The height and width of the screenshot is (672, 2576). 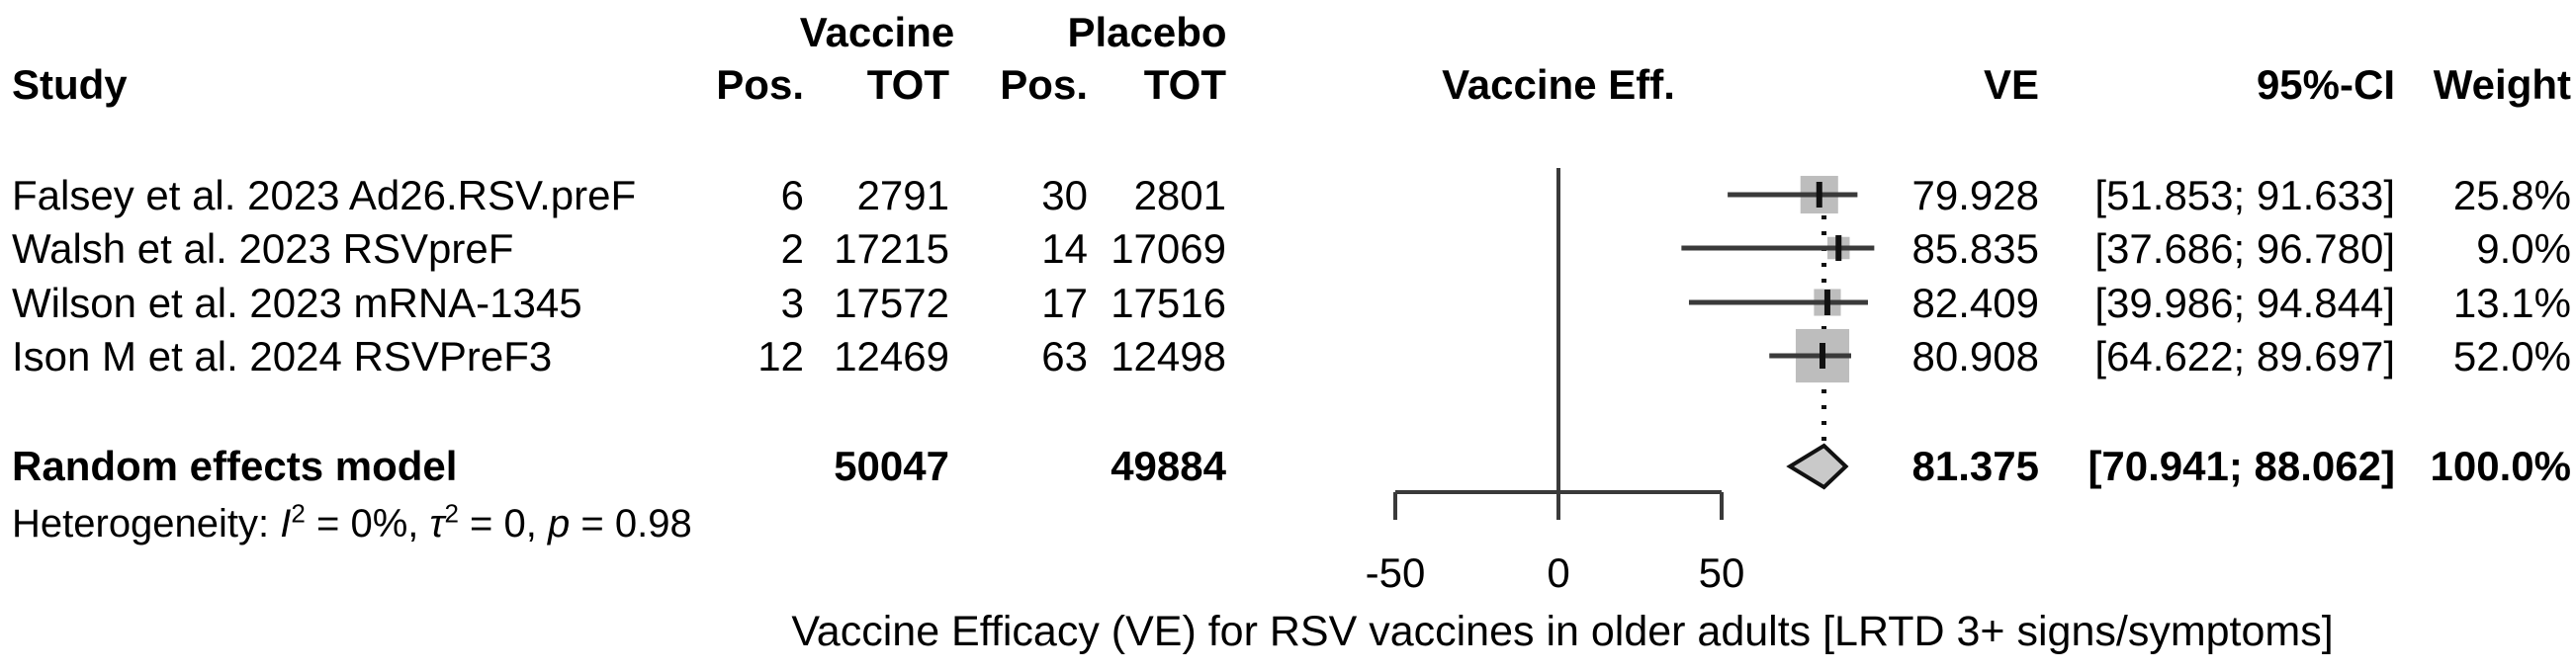 What do you see at coordinates (1168, 248) in the screenshot?
I see `placebo-total-count: 17069` at bounding box center [1168, 248].